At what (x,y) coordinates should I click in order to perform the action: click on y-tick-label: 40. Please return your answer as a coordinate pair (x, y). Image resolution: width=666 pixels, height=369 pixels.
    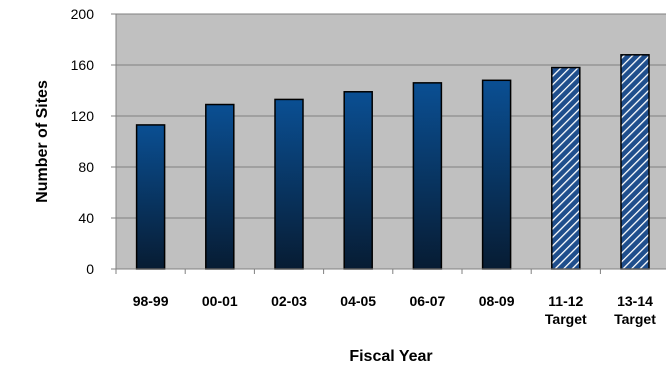
    Looking at the image, I should click on (86, 218).